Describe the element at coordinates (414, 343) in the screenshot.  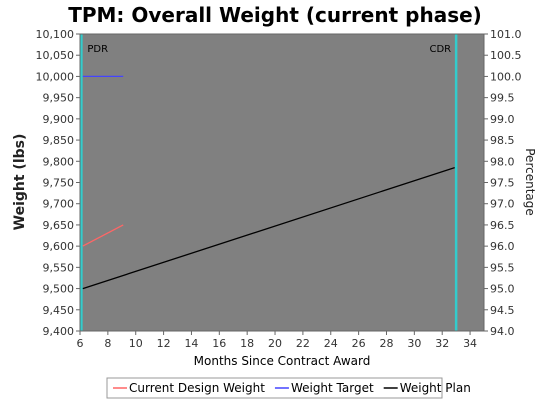
I see `x-tick-label: 30` at that location.